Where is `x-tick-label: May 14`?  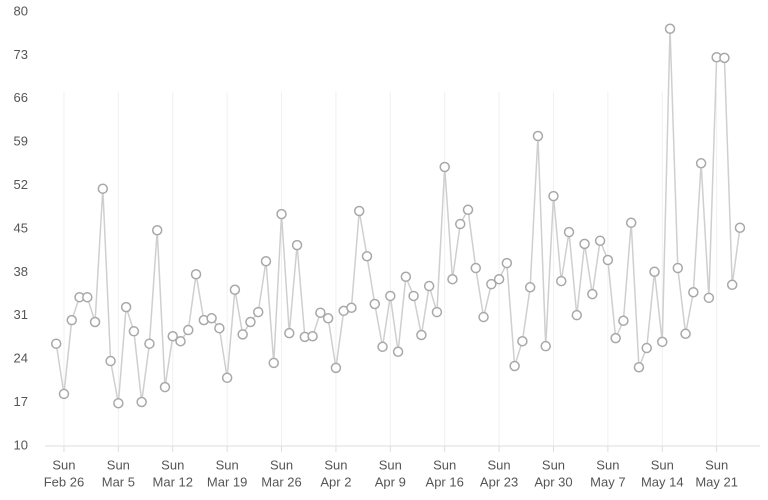 x-tick-label: May 14 is located at coordinates (662, 481).